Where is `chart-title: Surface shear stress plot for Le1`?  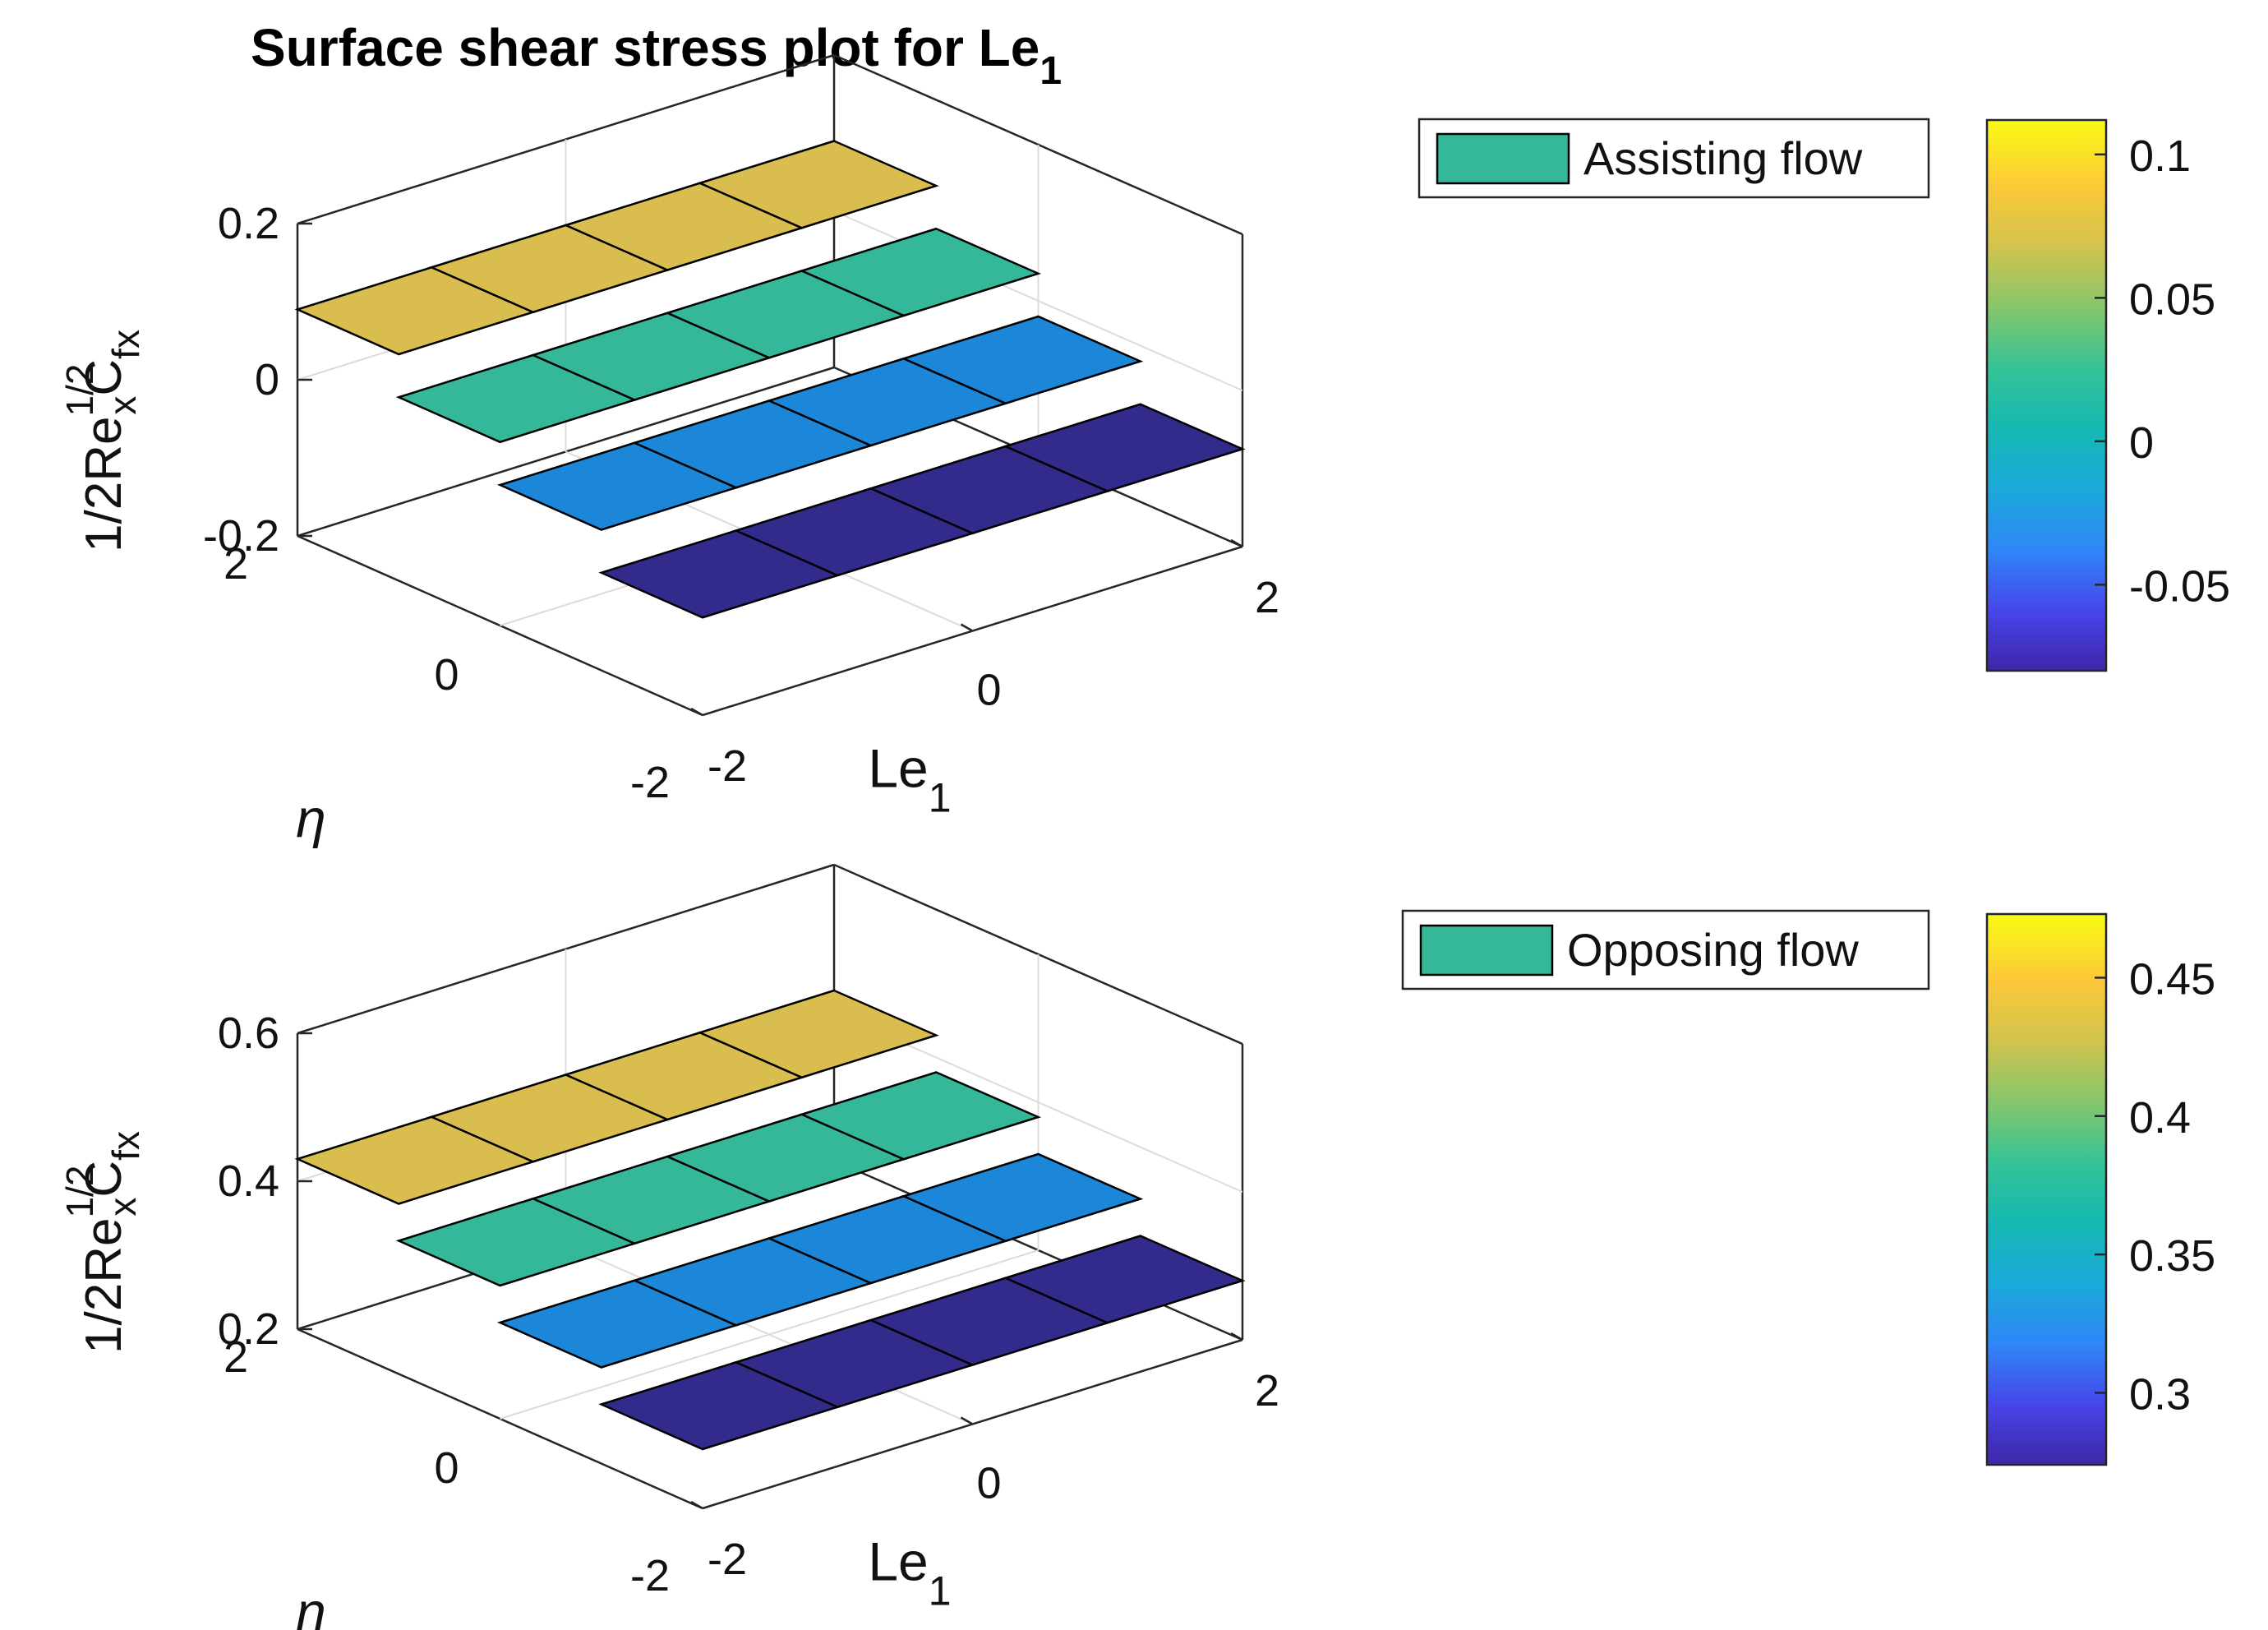 chart-title: Surface shear stress plot for Le1 is located at coordinates (656, 56).